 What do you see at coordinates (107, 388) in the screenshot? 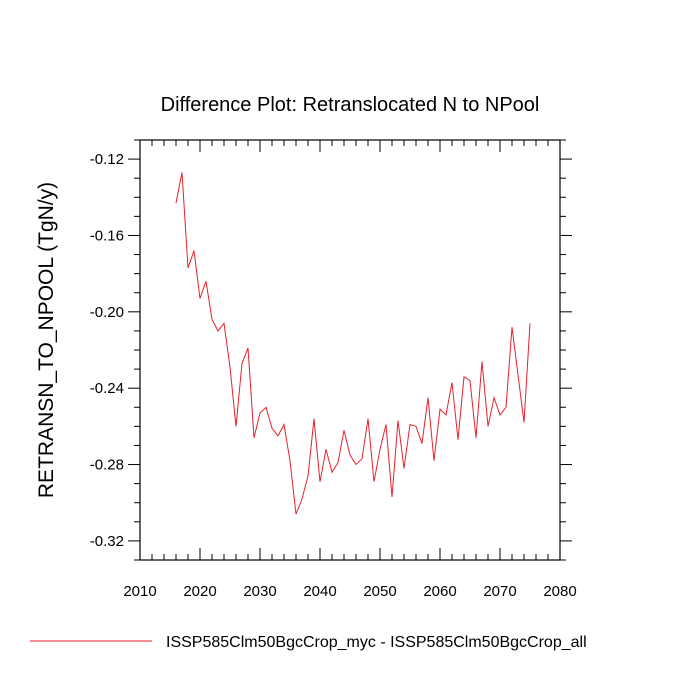
I see `y-tick-label: -0.24` at bounding box center [107, 388].